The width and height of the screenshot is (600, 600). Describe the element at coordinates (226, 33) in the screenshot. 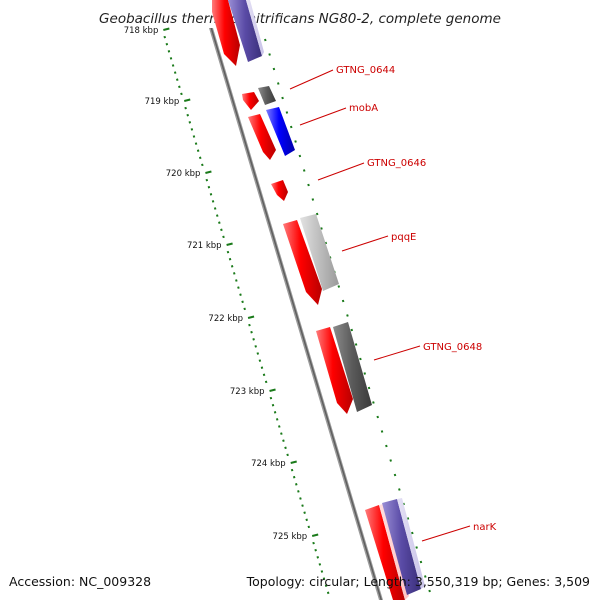

I see `gene-top-forward` at that location.